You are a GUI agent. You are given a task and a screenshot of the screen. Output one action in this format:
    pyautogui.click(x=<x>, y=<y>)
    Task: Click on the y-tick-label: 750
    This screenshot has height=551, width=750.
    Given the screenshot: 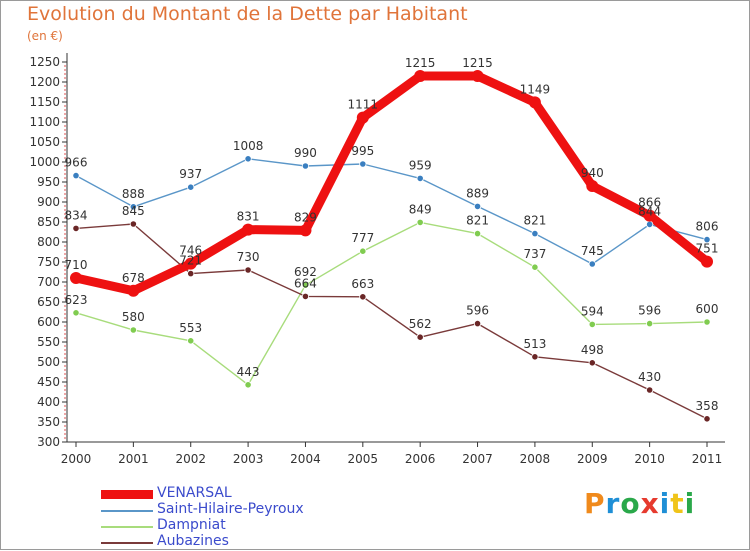 What is the action you would take?
    pyautogui.click(x=48, y=262)
    